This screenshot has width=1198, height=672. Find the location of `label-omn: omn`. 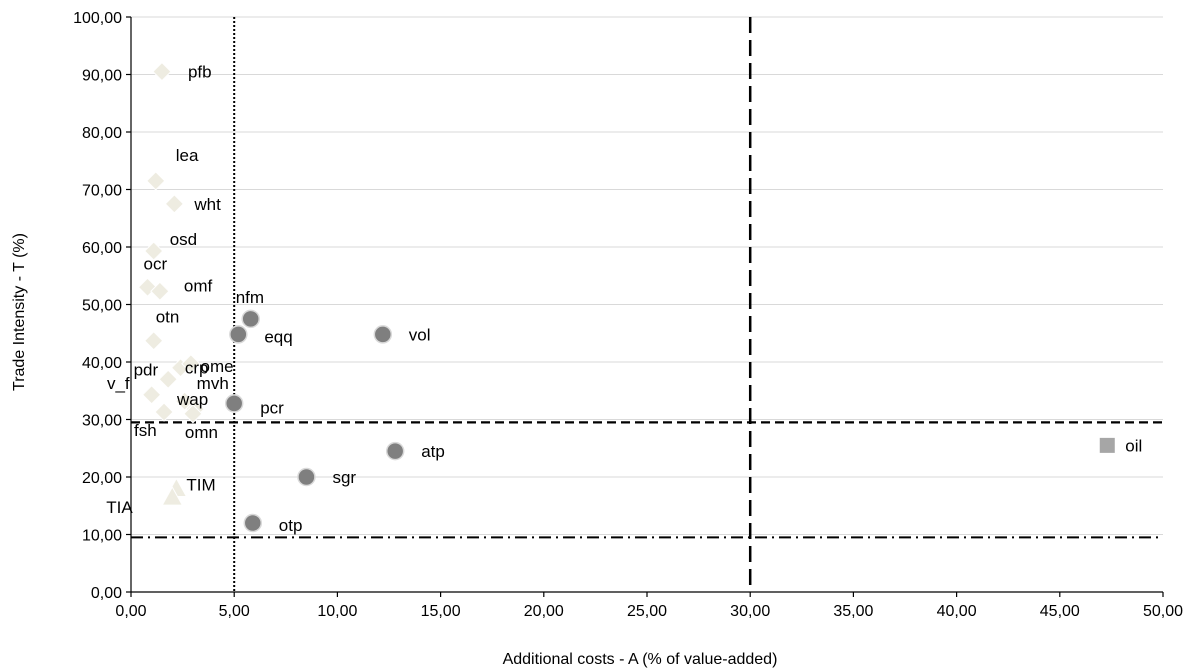

label-omn: omn is located at coordinates (201, 432).